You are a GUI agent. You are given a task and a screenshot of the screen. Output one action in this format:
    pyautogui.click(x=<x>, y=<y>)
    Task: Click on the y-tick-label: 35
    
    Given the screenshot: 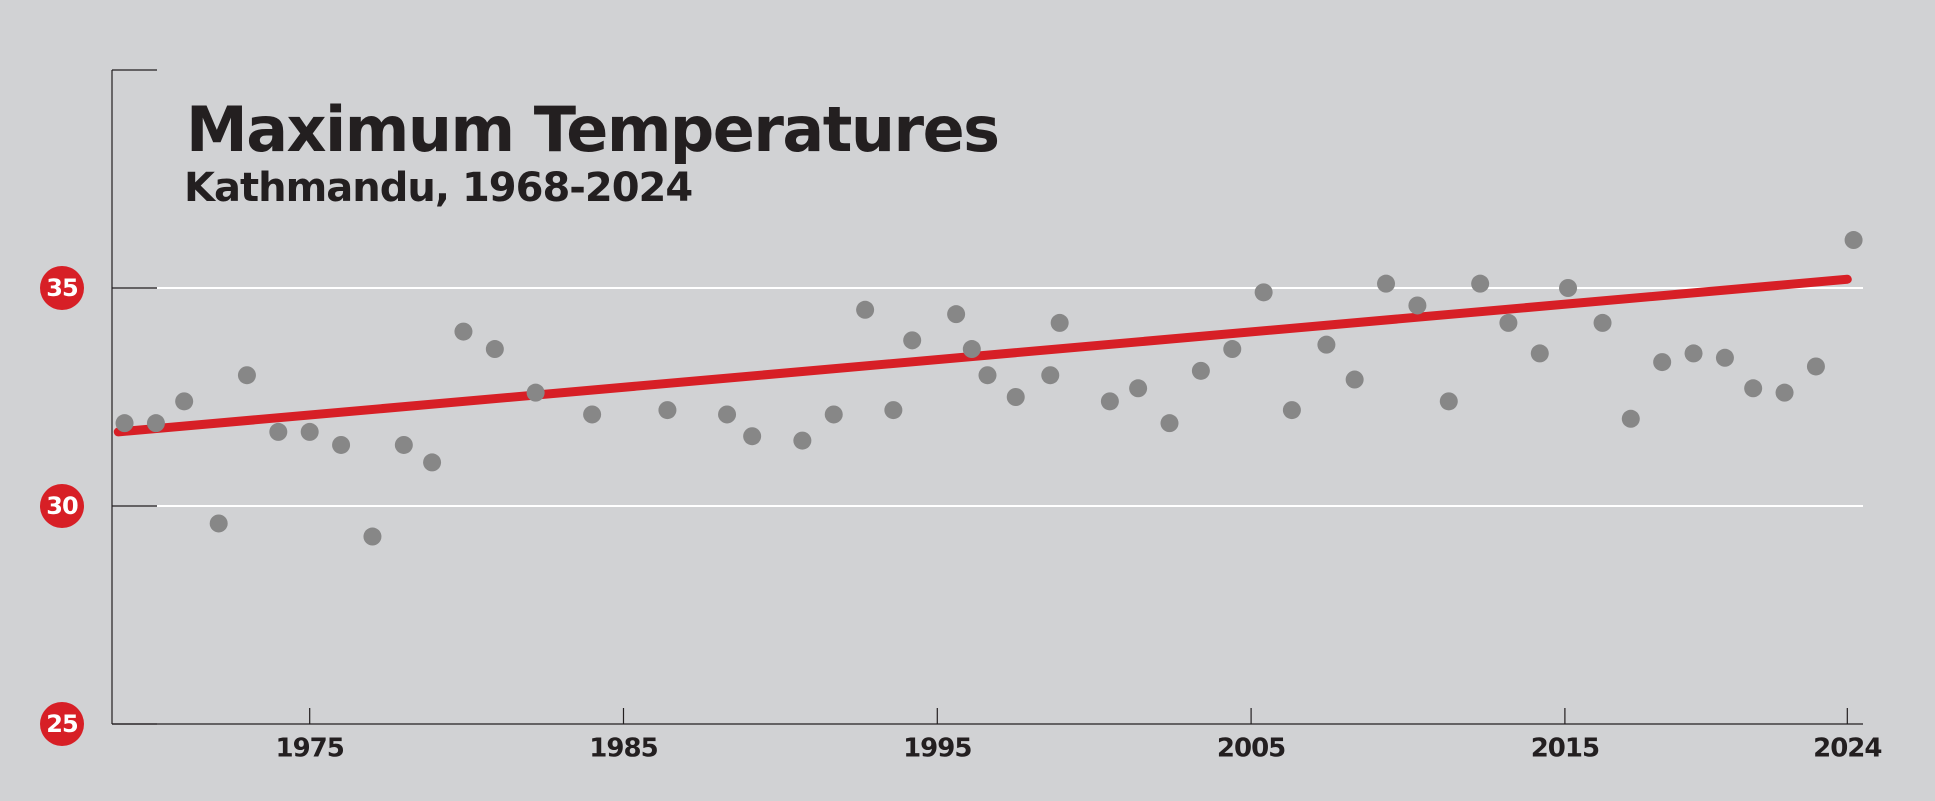 What is the action you would take?
    pyautogui.click(x=62, y=288)
    